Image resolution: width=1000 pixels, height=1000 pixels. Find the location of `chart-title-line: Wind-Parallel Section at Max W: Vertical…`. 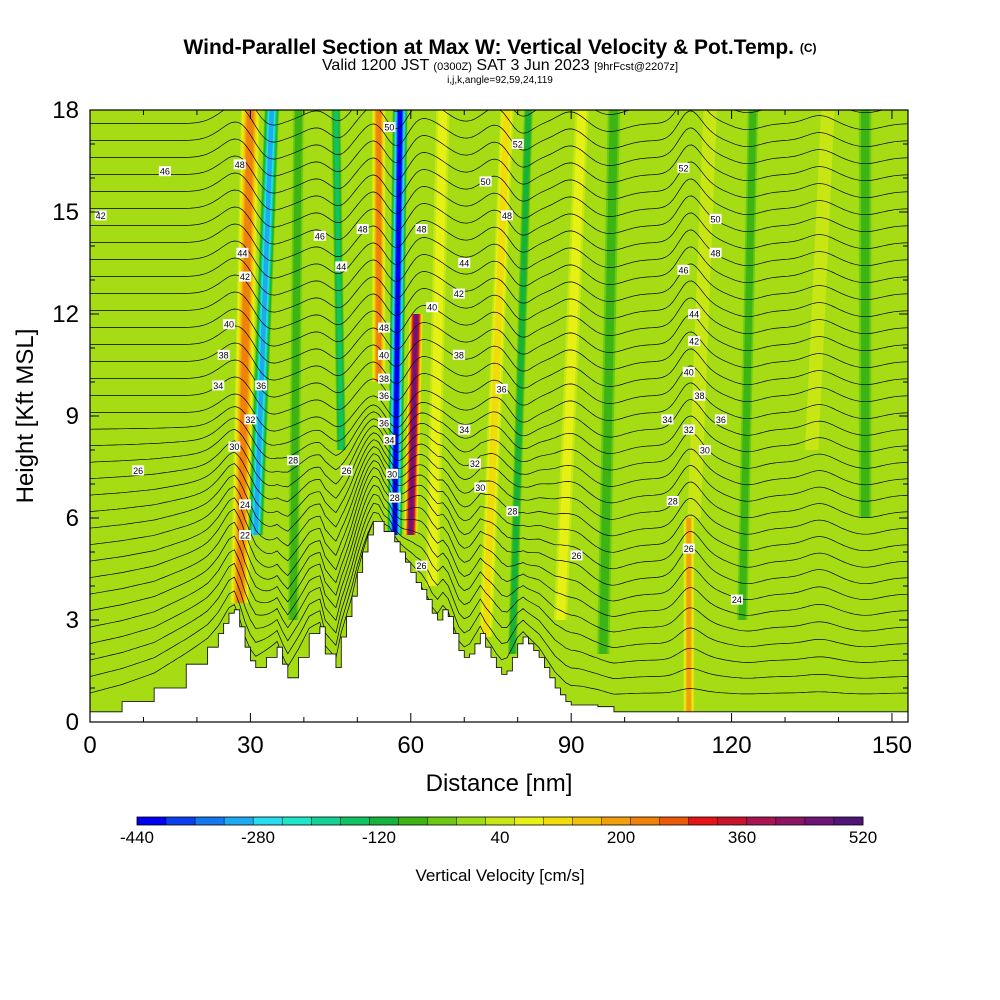

chart-title-line: Wind-Parallel Section at Max W: Vertical… is located at coordinates (500, 48).